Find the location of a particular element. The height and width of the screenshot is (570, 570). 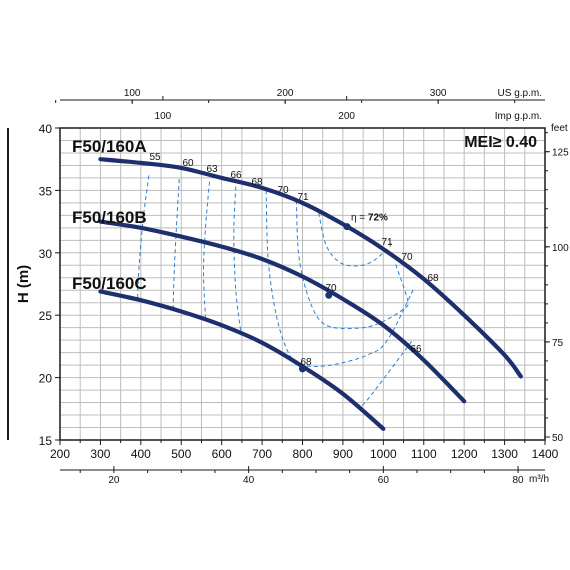

us-gpm-label: US g.p.m. is located at coordinates (520, 93).